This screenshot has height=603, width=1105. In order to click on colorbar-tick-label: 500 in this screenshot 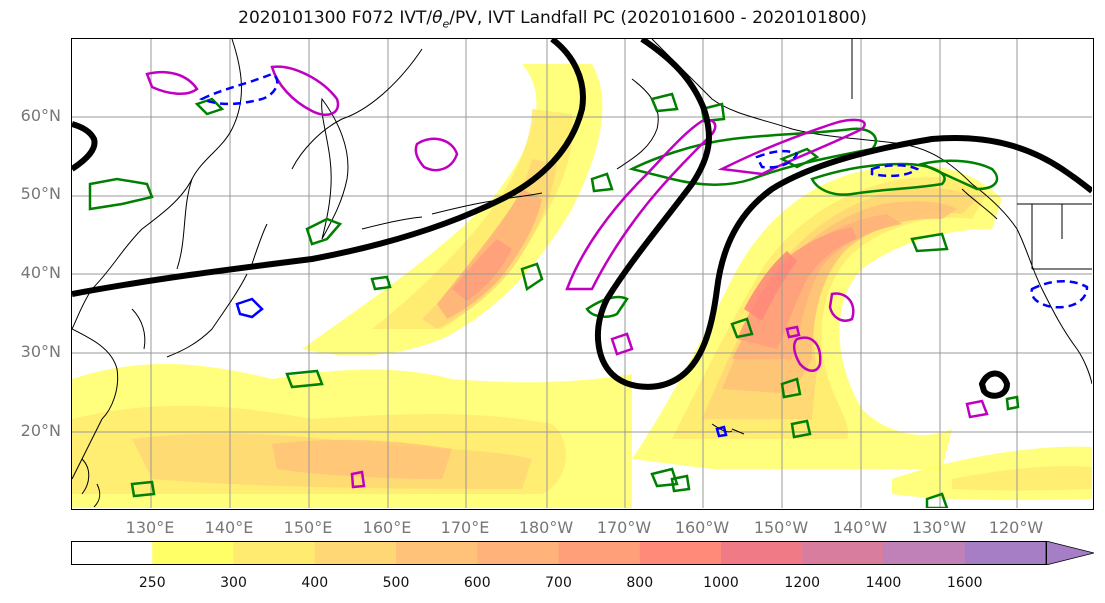, I will do `click(396, 583)`.